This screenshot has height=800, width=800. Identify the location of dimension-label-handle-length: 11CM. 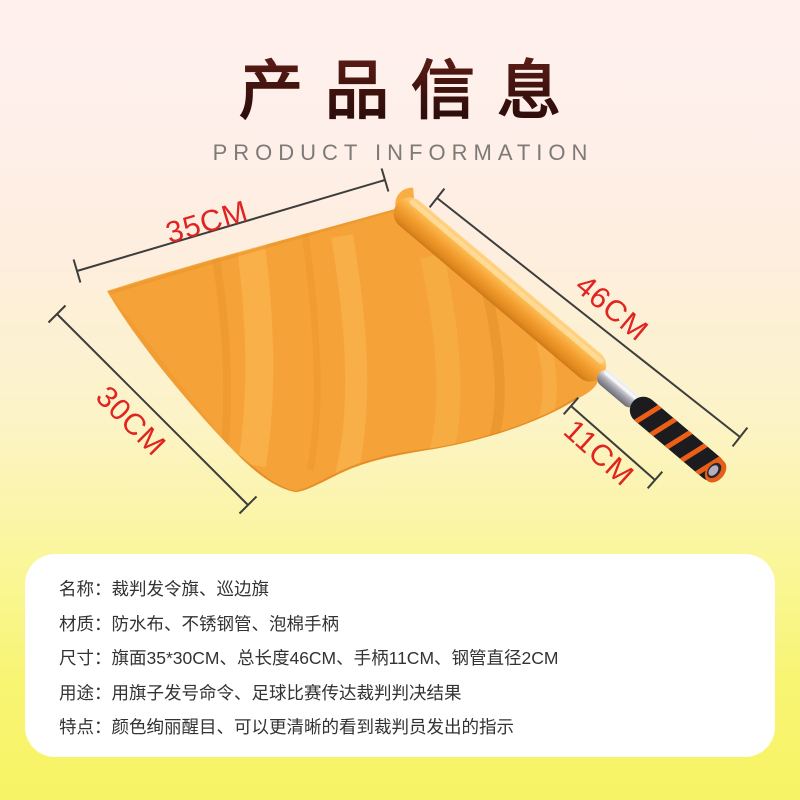
(598, 453).